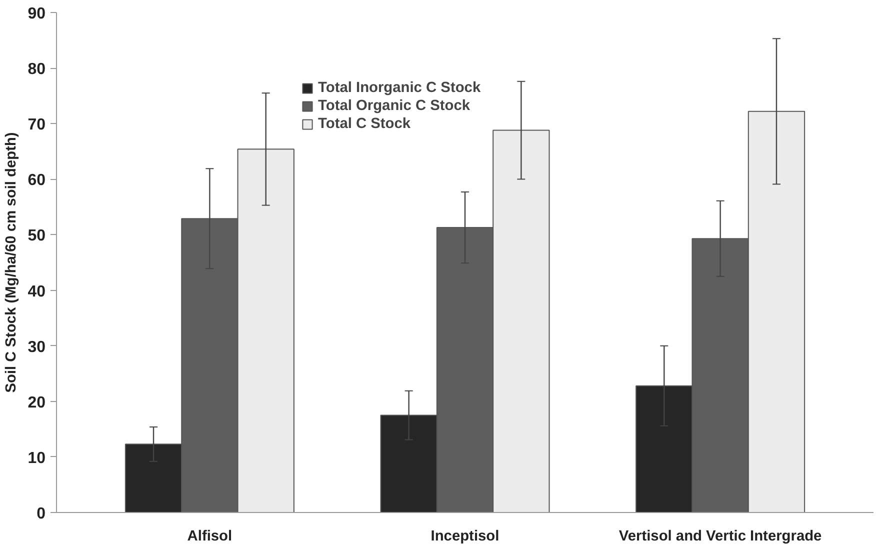 The height and width of the screenshot is (547, 883). Describe the element at coordinates (37, 236) in the screenshot. I see `y-tick-label: 50` at that location.